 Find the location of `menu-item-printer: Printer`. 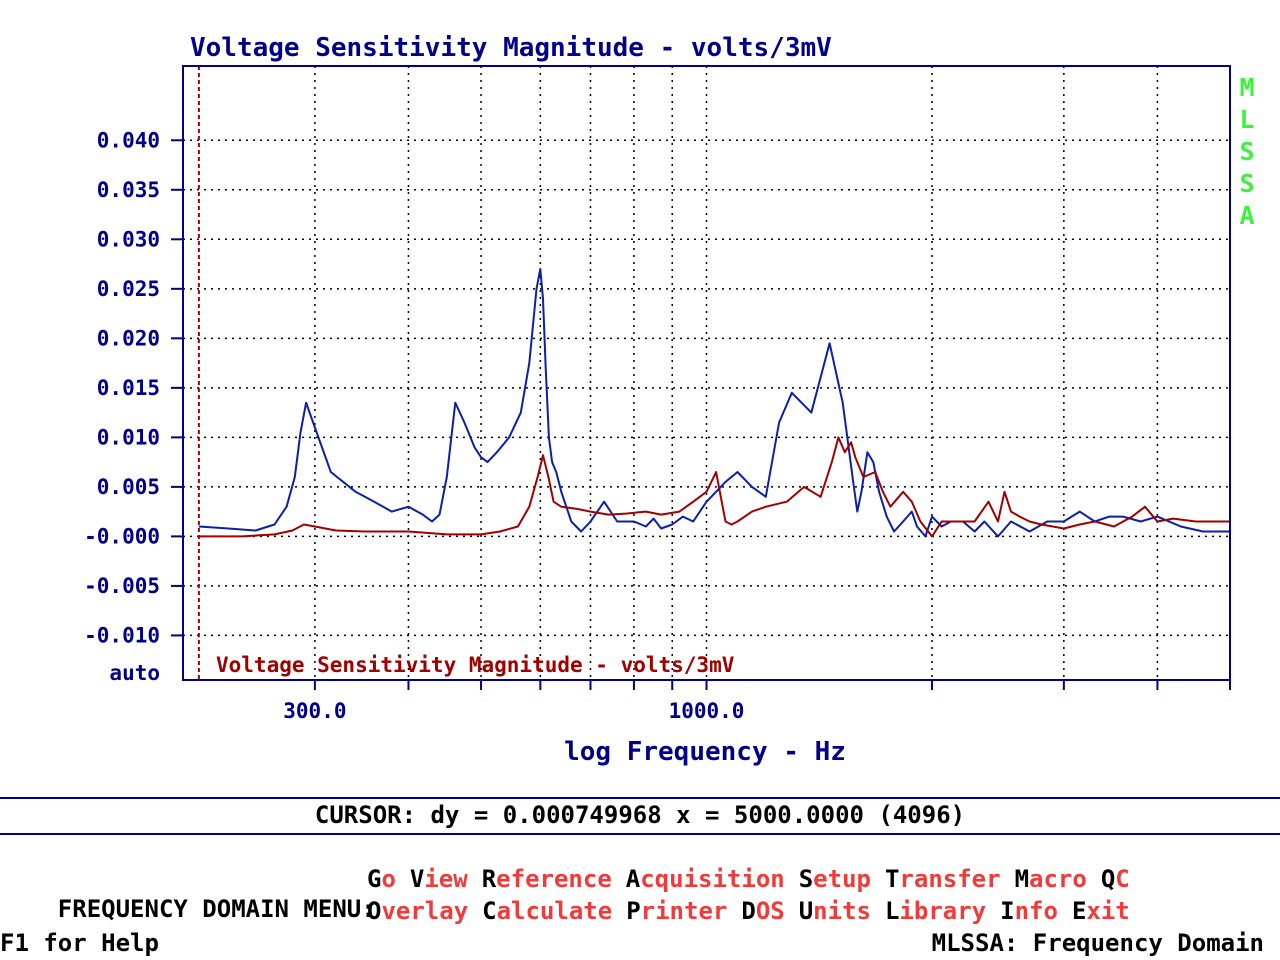

menu-item-printer: Printer is located at coordinates (676, 911).